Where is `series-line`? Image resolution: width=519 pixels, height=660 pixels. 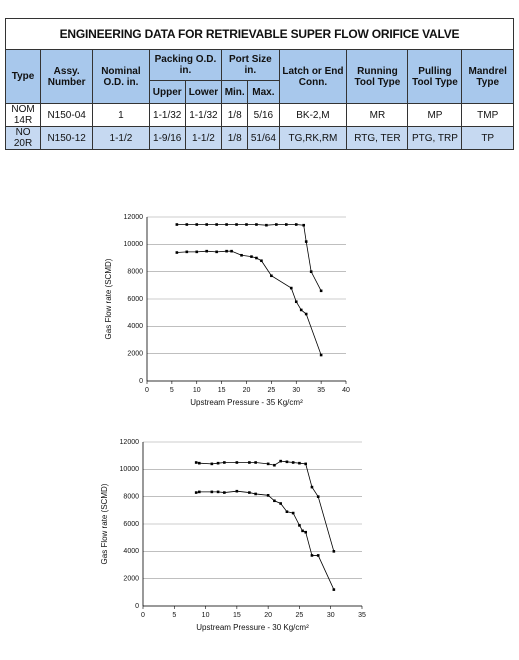 series-line is located at coordinates (249, 257).